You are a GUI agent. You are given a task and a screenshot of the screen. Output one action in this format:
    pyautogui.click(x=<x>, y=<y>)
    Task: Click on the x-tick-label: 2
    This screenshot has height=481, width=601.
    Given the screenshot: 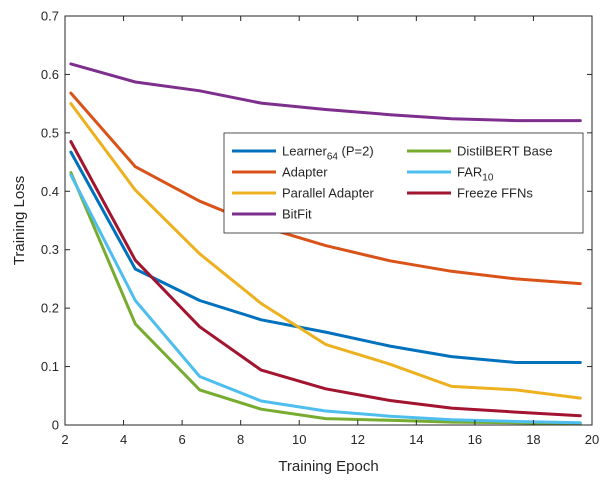 What is the action you would take?
    pyautogui.click(x=64, y=439)
    